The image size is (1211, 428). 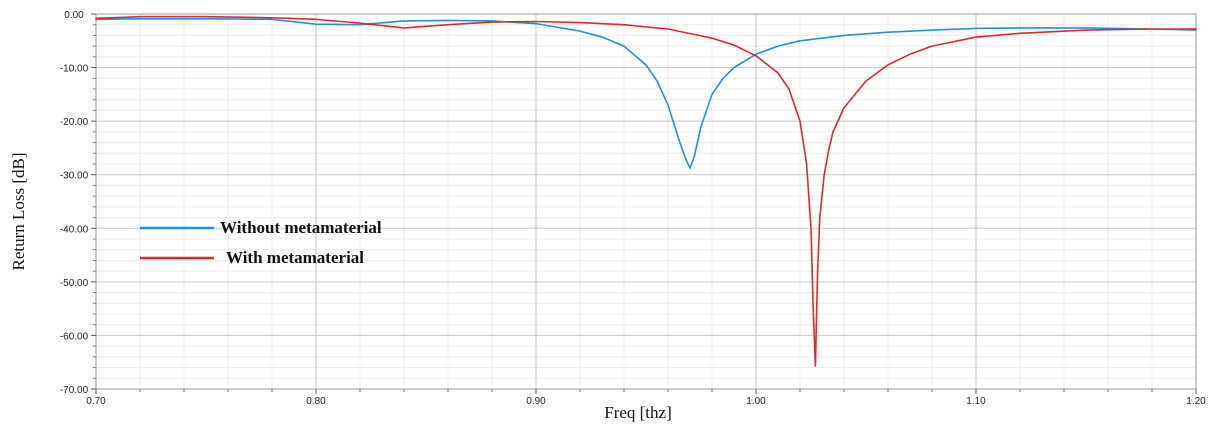 What do you see at coordinates (295, 257) in the screenshot?
I see `legend-label-with-metamaterial: With metamaterial` at bounding box center [295, 257].